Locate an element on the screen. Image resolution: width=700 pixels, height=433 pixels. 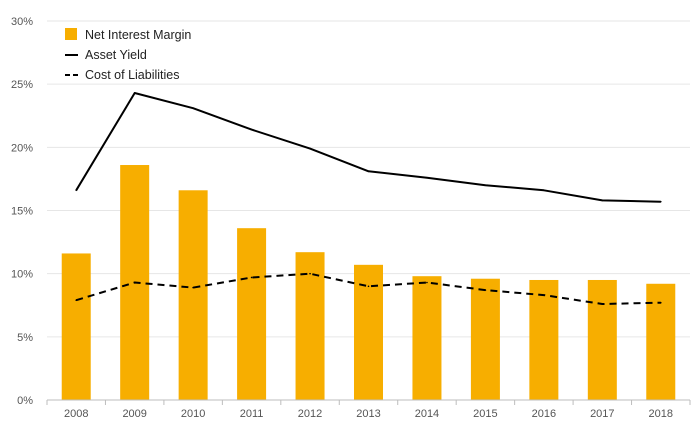
legend-label-net-interest-margin: Net Interest Margin is located at coordinates (138, 35).